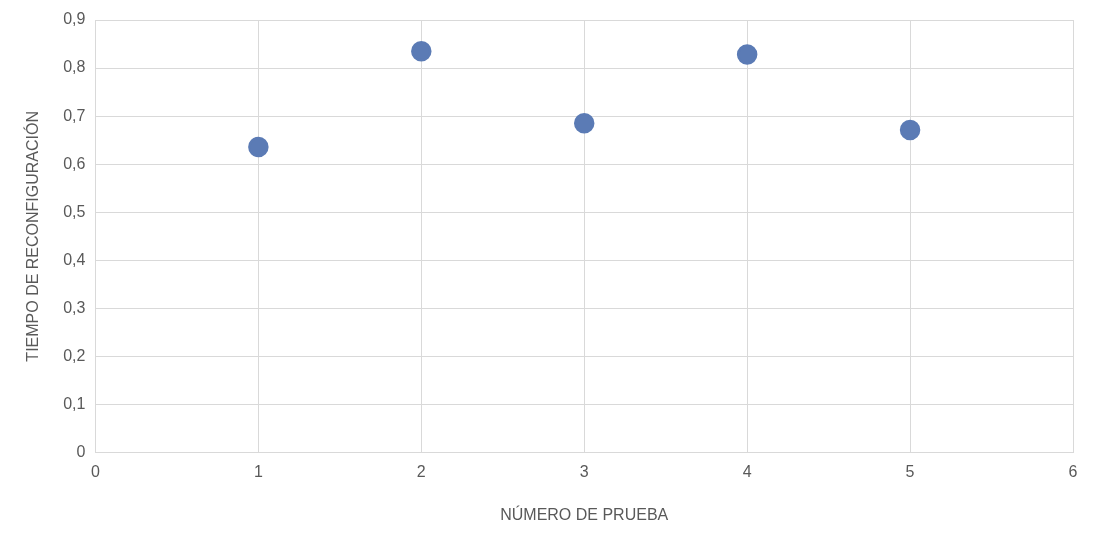 The height and width of the screenshot is (549, 1098). I want to click on y-tick-label: 0,8, so click(74, 67).